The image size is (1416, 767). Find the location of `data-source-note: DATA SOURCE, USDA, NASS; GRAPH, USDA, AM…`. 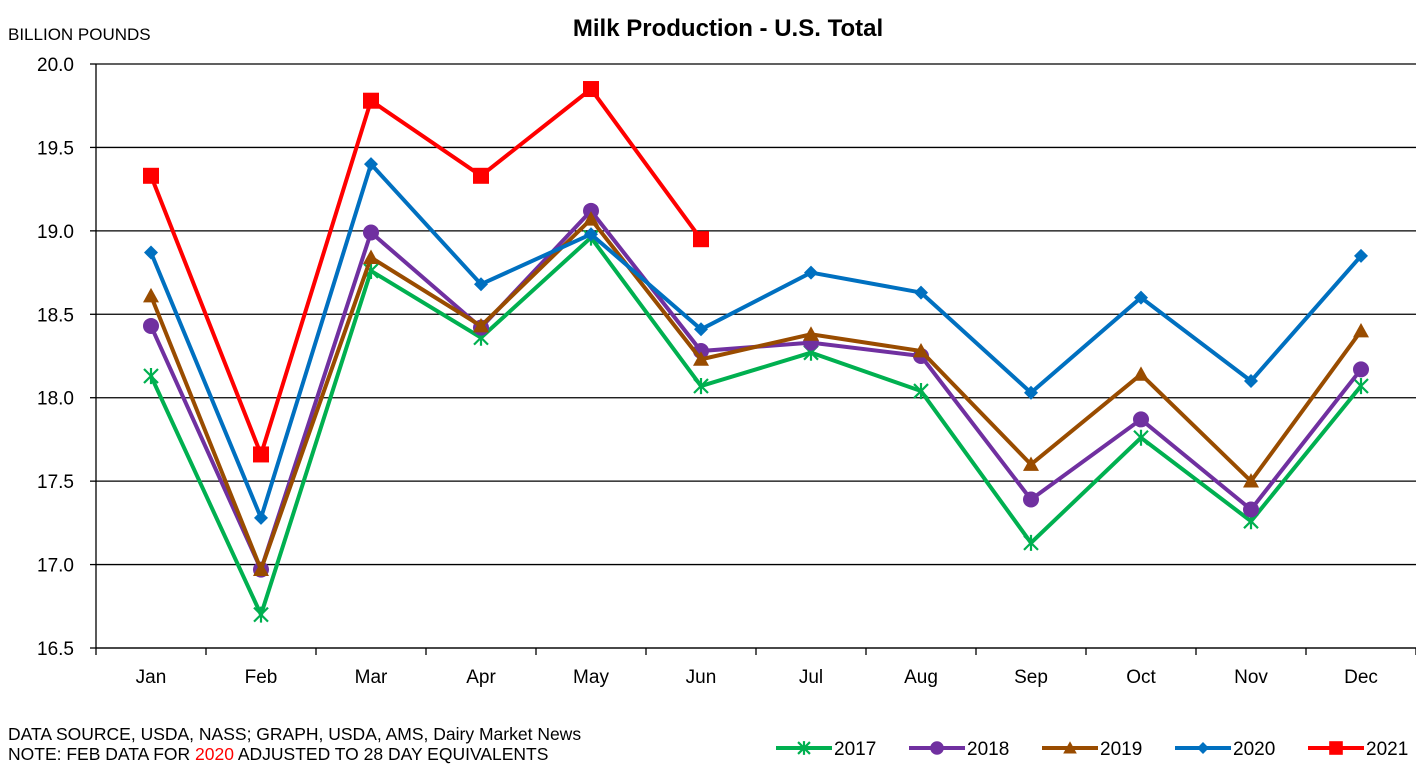

data-source-note: DATA SOURCE, USDA, NASS; GRAPH, USDA, AM… is located at coordinates (295, 734).